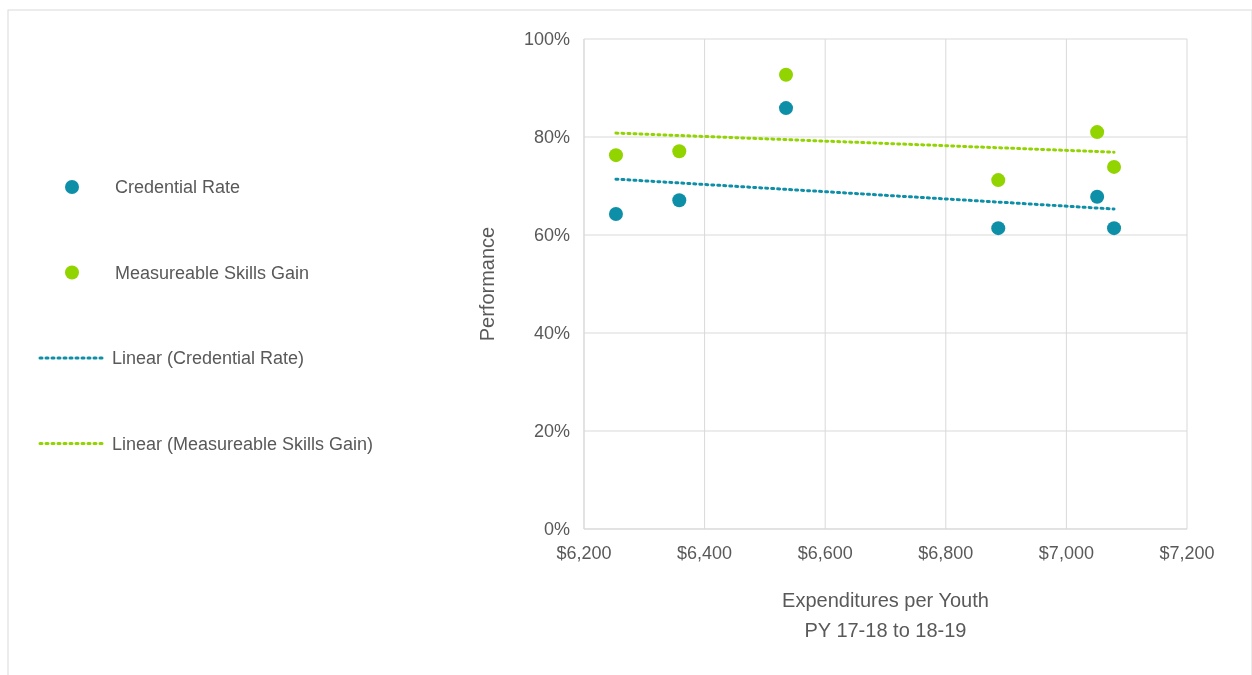 The height and width of the screenshot is (675, 1252). Describe the element at coordinates (546, 39) in the screenshot. I see `y-tick-label: 100%` at that location.